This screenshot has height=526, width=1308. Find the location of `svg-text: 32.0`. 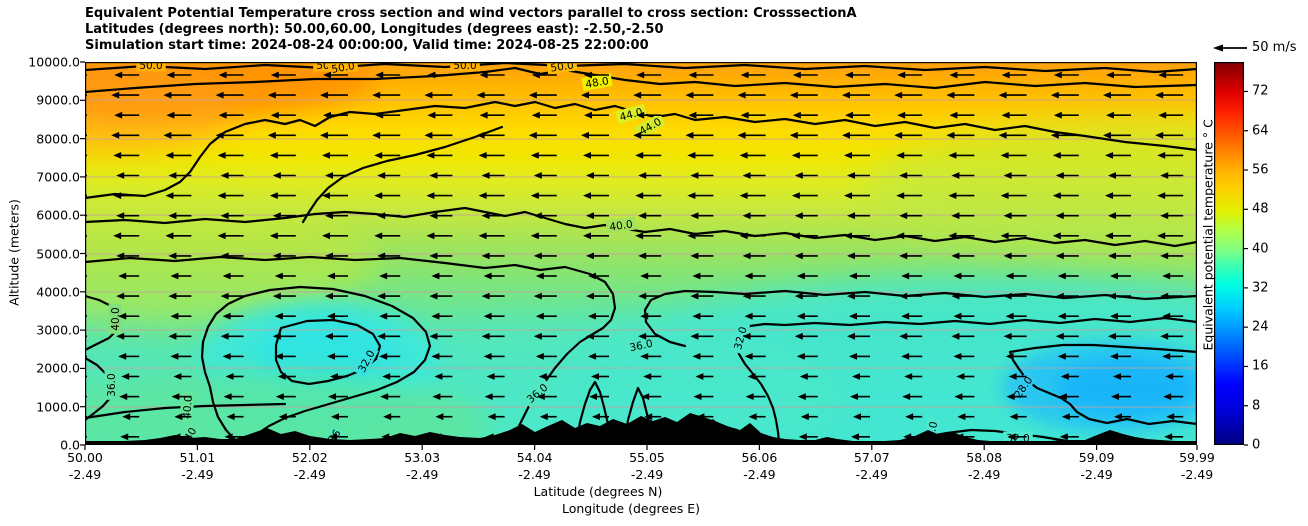

svg-text: 32.0 is located at coordinates (741, 338).